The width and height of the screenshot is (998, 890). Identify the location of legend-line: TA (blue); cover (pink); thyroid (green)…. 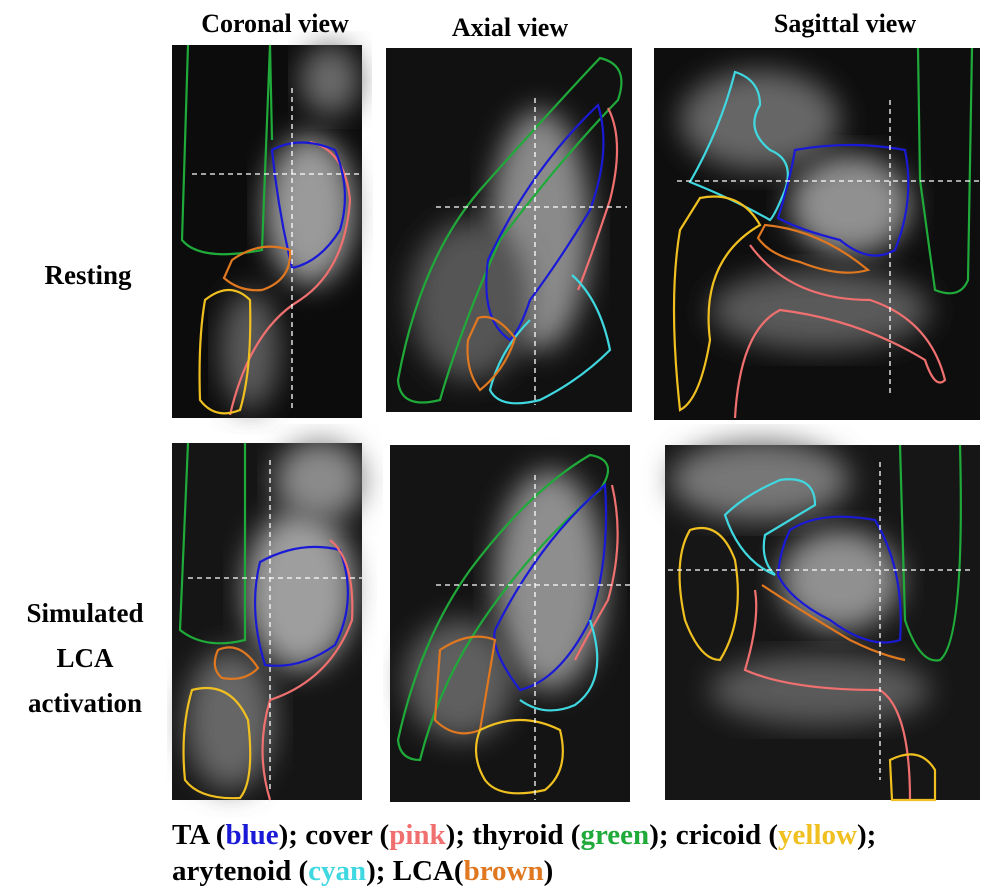
(524, 835).